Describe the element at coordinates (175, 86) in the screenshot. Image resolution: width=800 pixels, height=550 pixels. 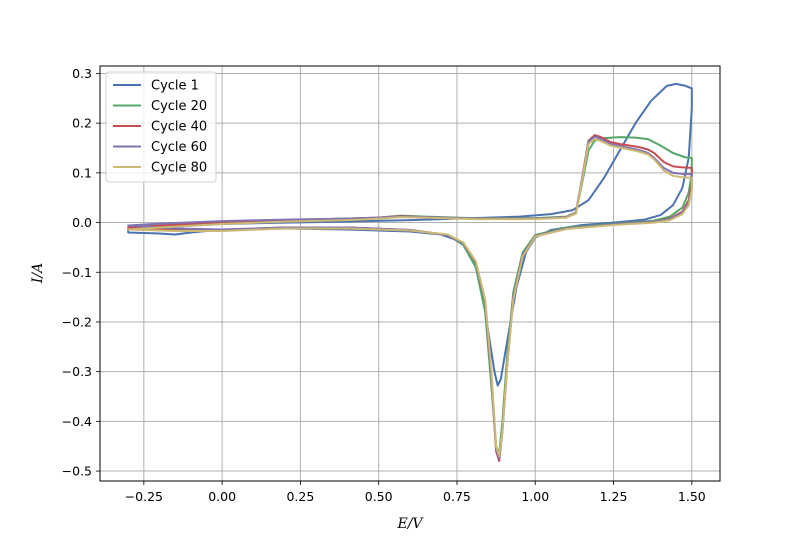
I see `legend-entry-label: Cycle 1` at that location.